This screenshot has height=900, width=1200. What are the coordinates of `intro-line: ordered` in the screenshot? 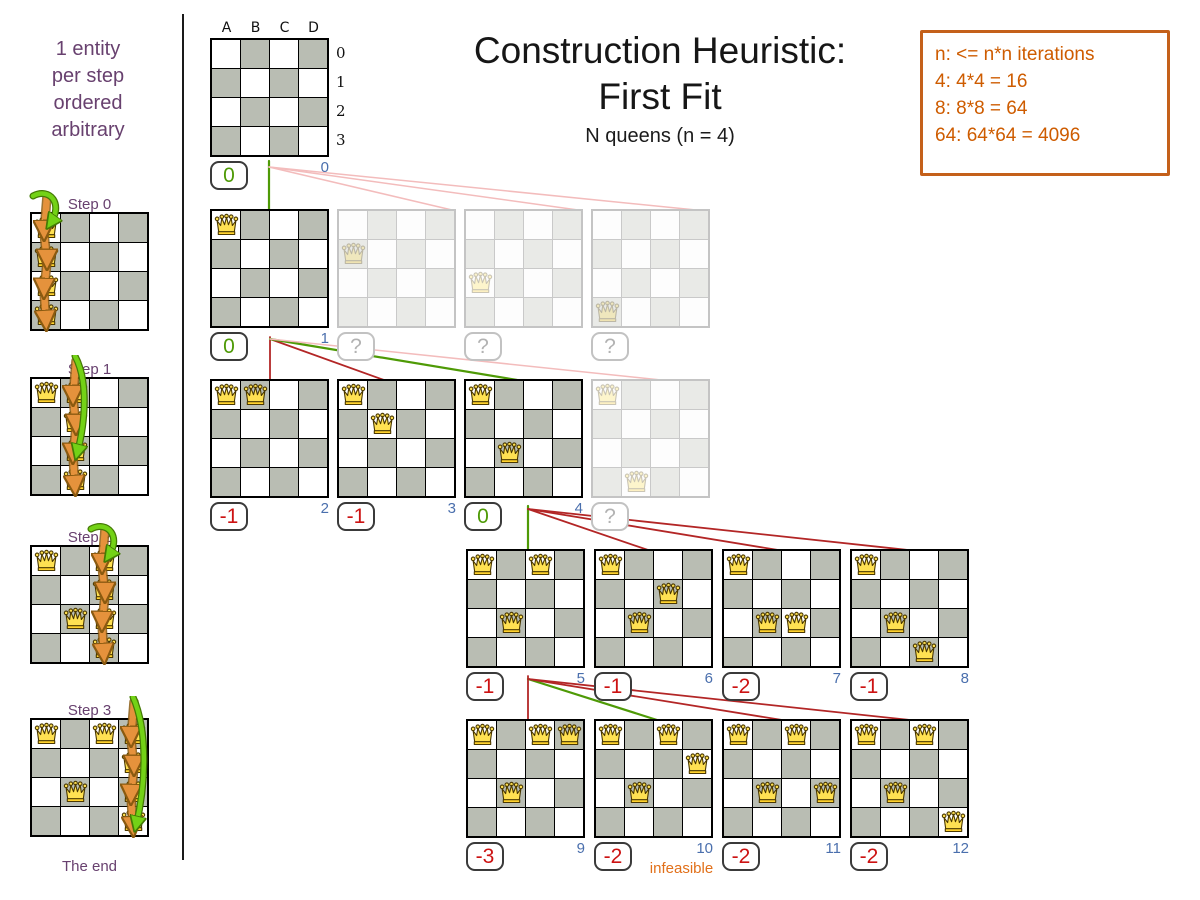 It's located at (88, 103).